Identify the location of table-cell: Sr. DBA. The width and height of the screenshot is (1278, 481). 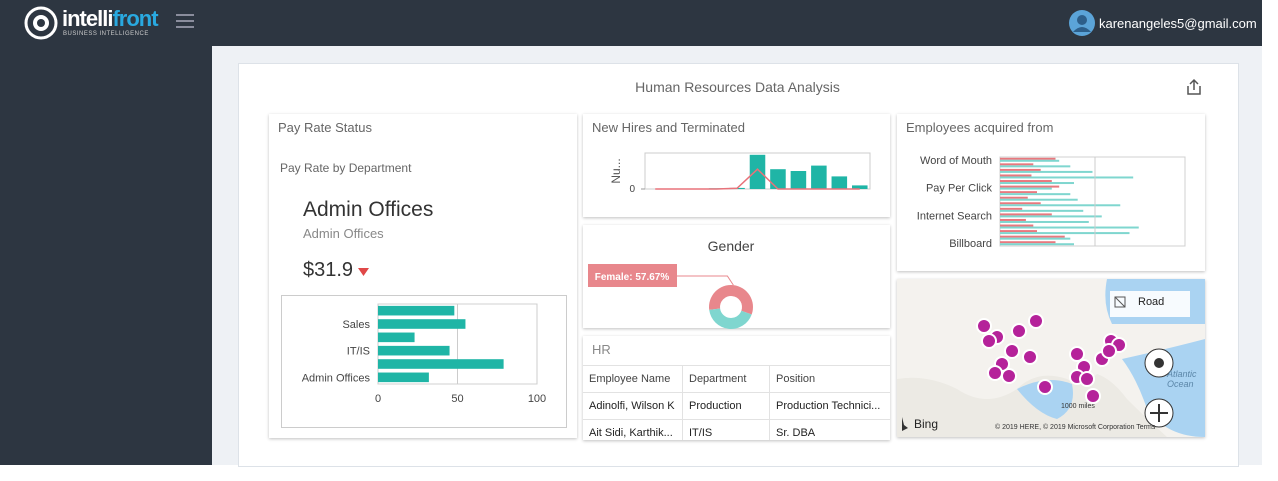
(829, 429).